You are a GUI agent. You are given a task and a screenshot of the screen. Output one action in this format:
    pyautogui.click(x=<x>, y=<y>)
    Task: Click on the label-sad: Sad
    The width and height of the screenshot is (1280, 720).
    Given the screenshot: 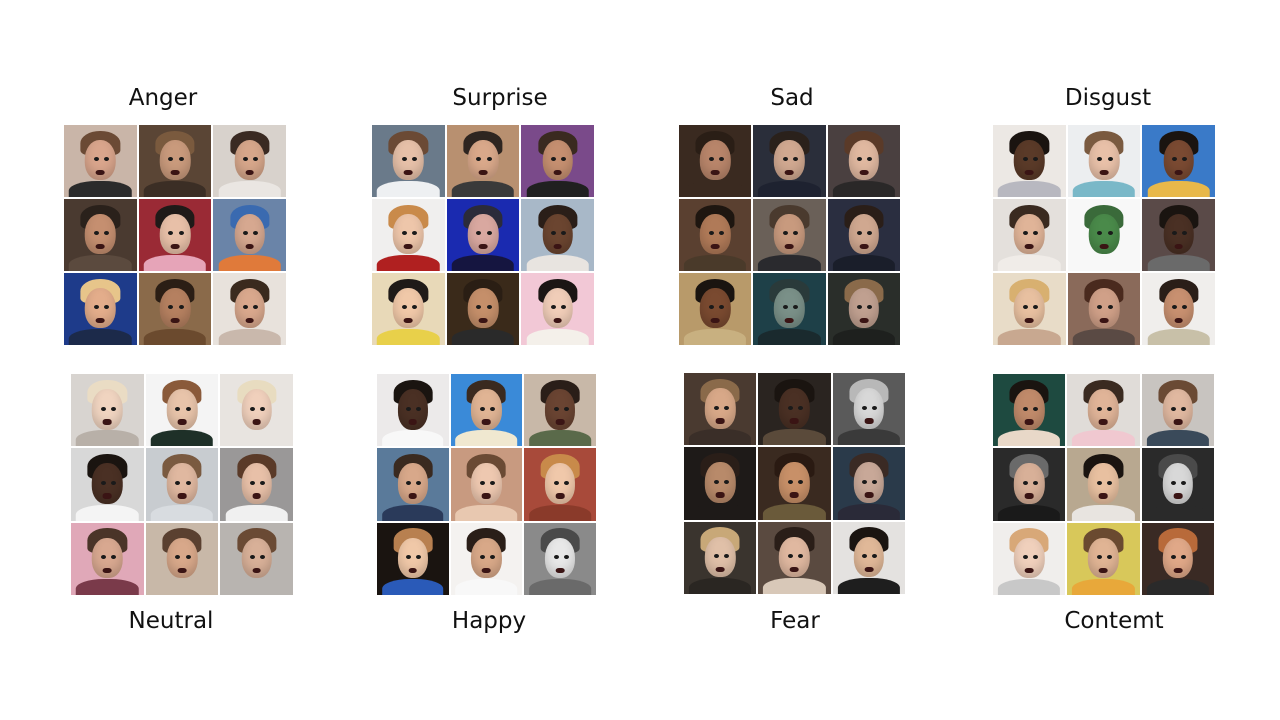 What is the action you would take?
    pyautogui.click(x=792, y=98)
    